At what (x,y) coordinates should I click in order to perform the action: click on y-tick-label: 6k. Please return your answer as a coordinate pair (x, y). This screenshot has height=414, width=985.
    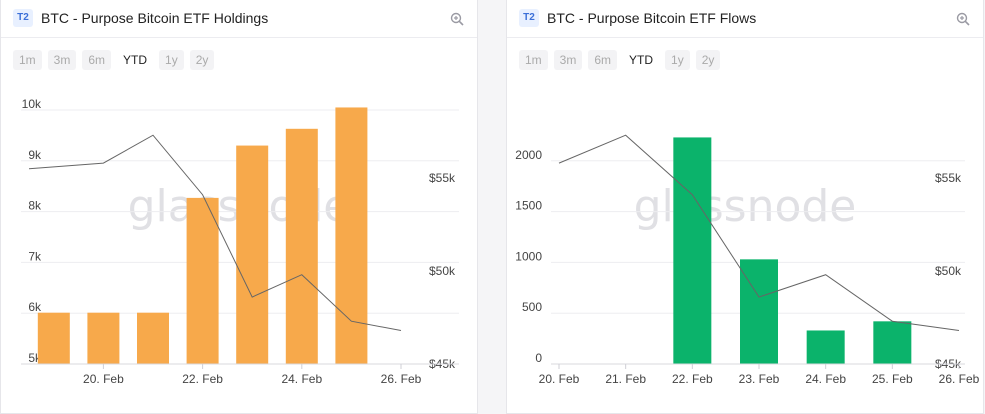
    Looking at the image, I should click on (35, 307).